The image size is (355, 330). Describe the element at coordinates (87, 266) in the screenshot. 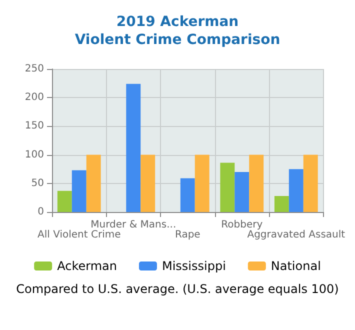

I see `legend-label: Ackerman` at that location.